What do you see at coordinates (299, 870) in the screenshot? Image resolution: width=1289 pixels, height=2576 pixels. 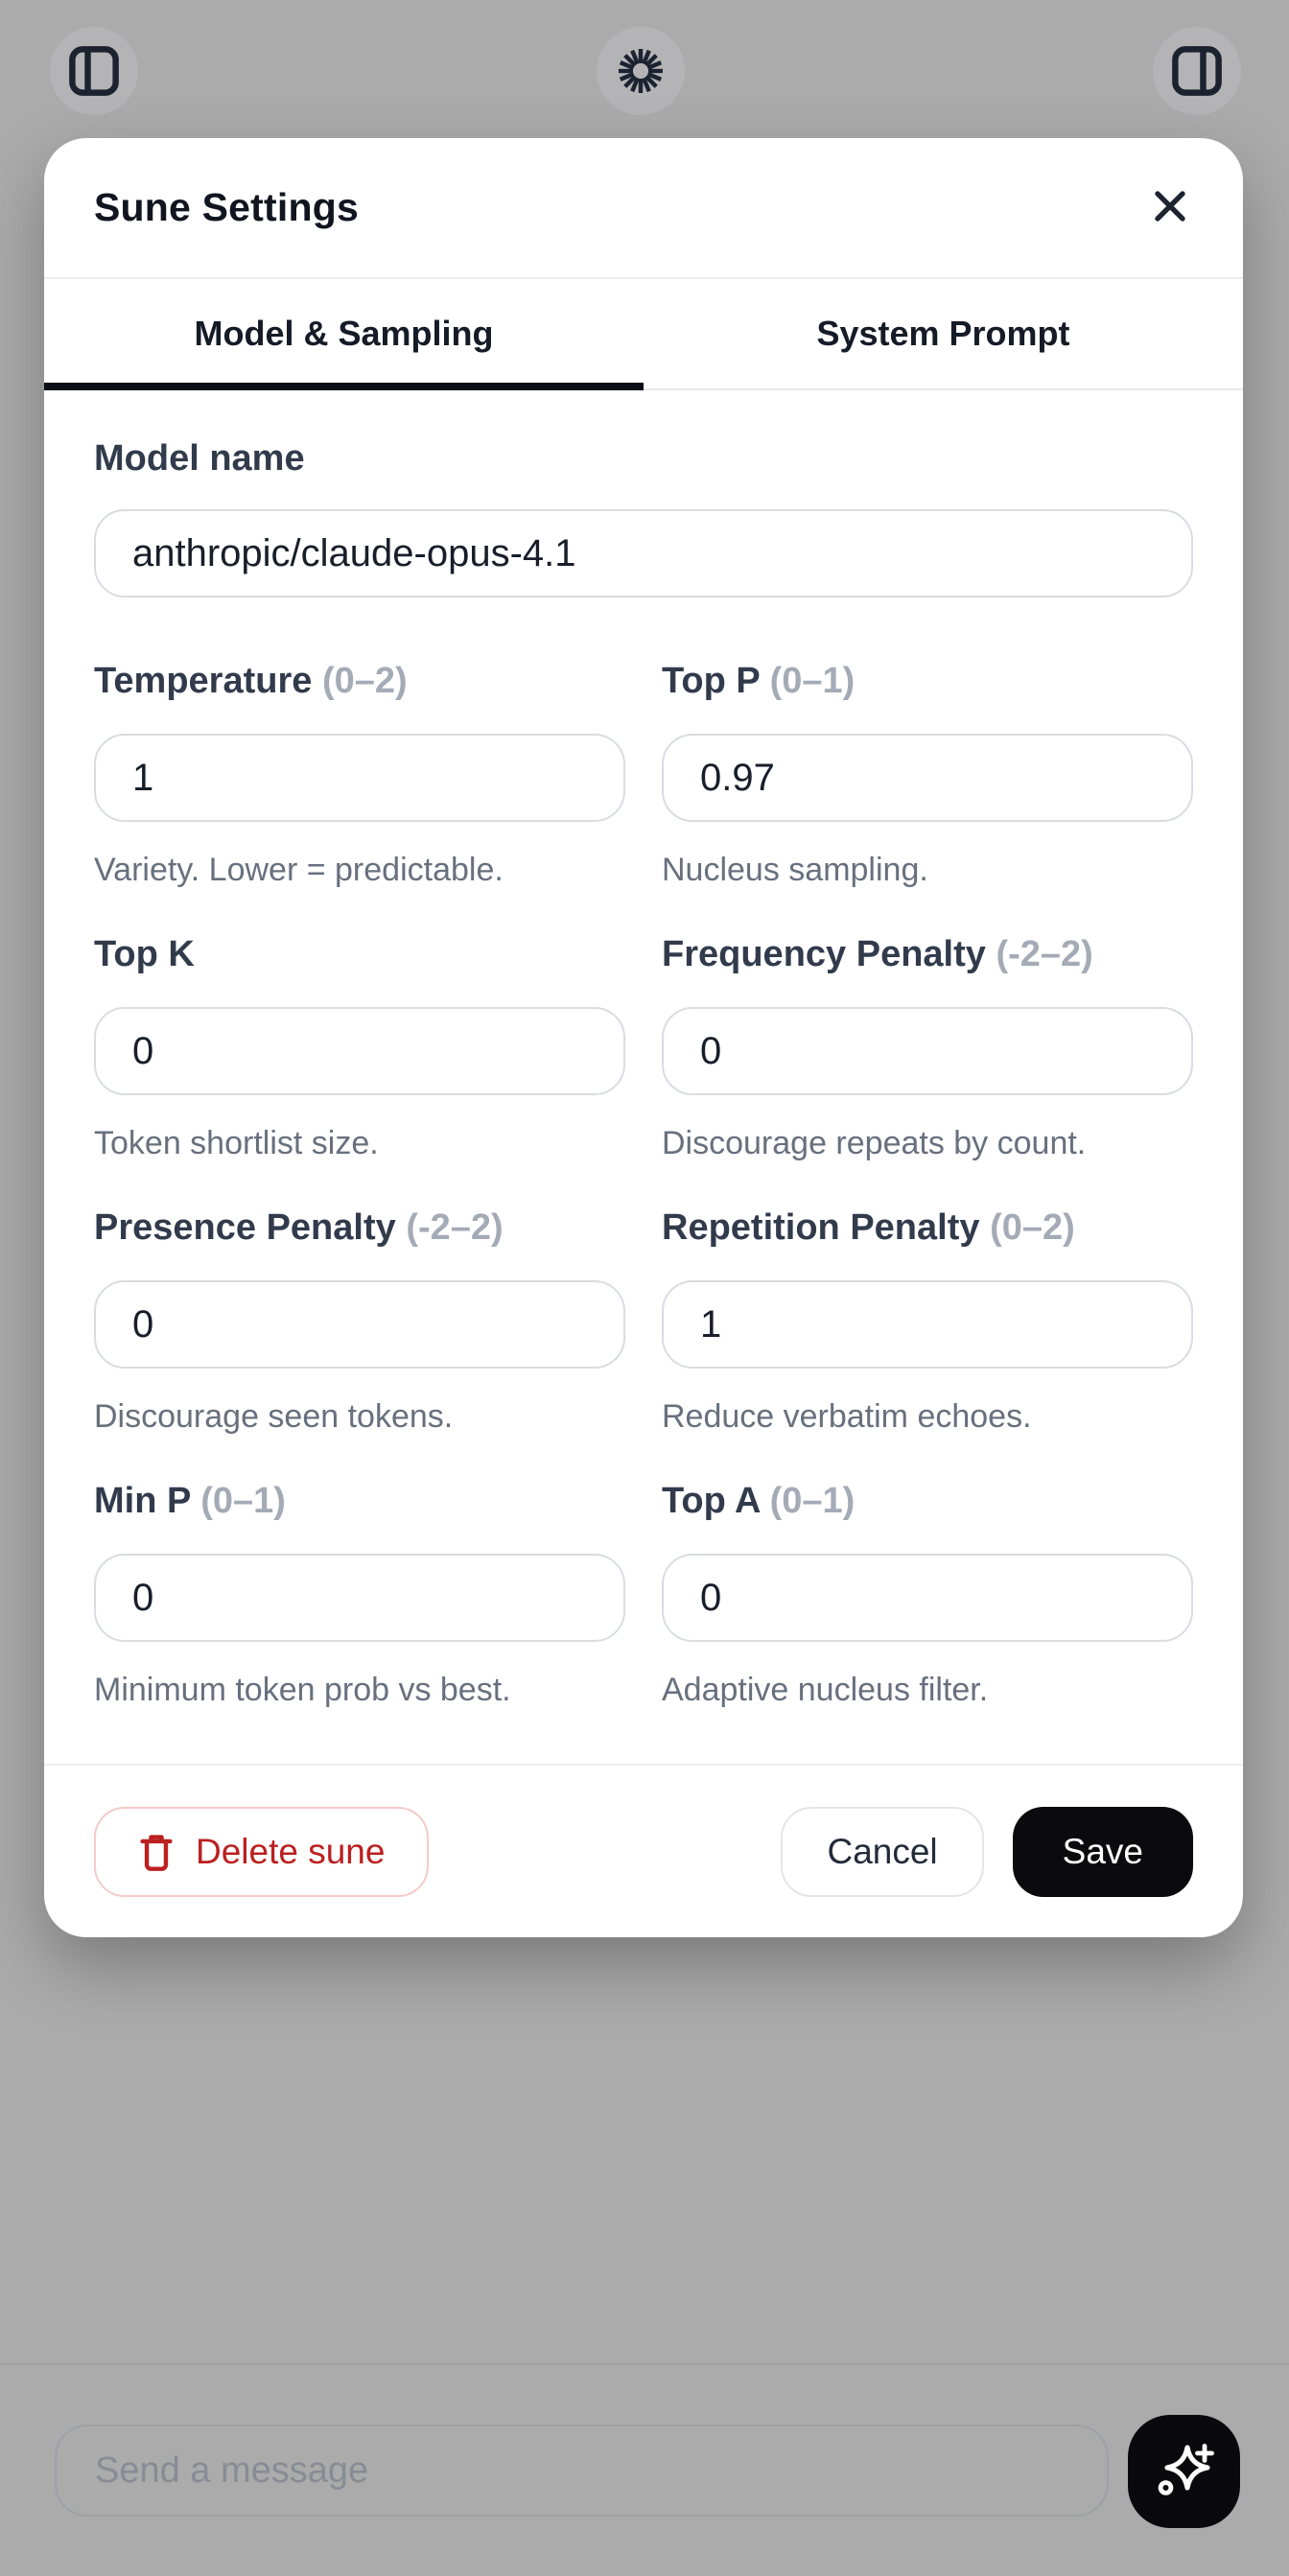 I see `field-helper-text: Variety. Lower = predictable.` at bounding box center [299, 870].